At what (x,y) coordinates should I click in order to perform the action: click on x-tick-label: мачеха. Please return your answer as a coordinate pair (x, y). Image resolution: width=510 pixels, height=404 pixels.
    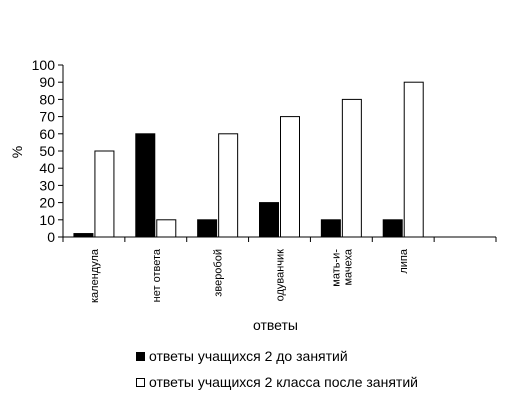
    Looking at the image, I should click on (348, 266).